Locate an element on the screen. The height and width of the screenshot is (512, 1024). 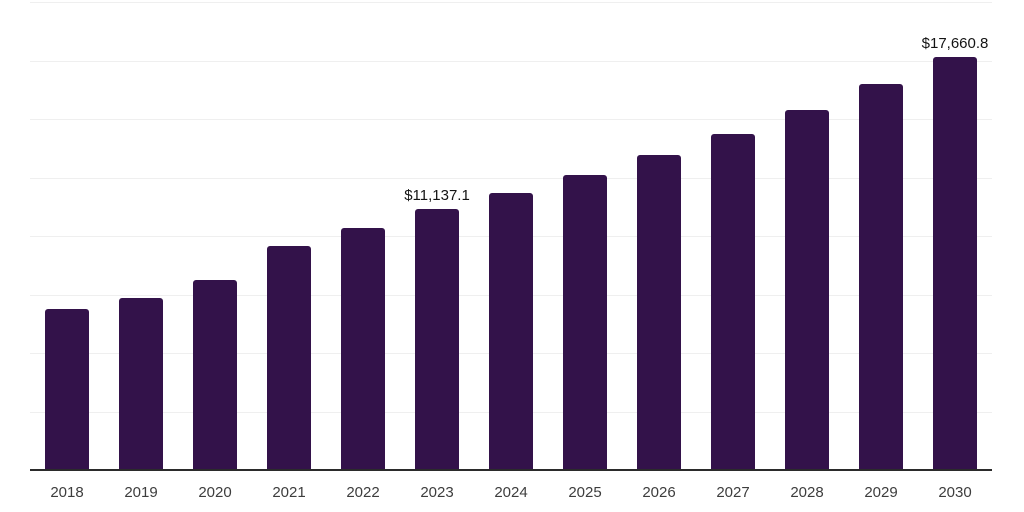
bar-2026 is located at coordinates (659, 312).